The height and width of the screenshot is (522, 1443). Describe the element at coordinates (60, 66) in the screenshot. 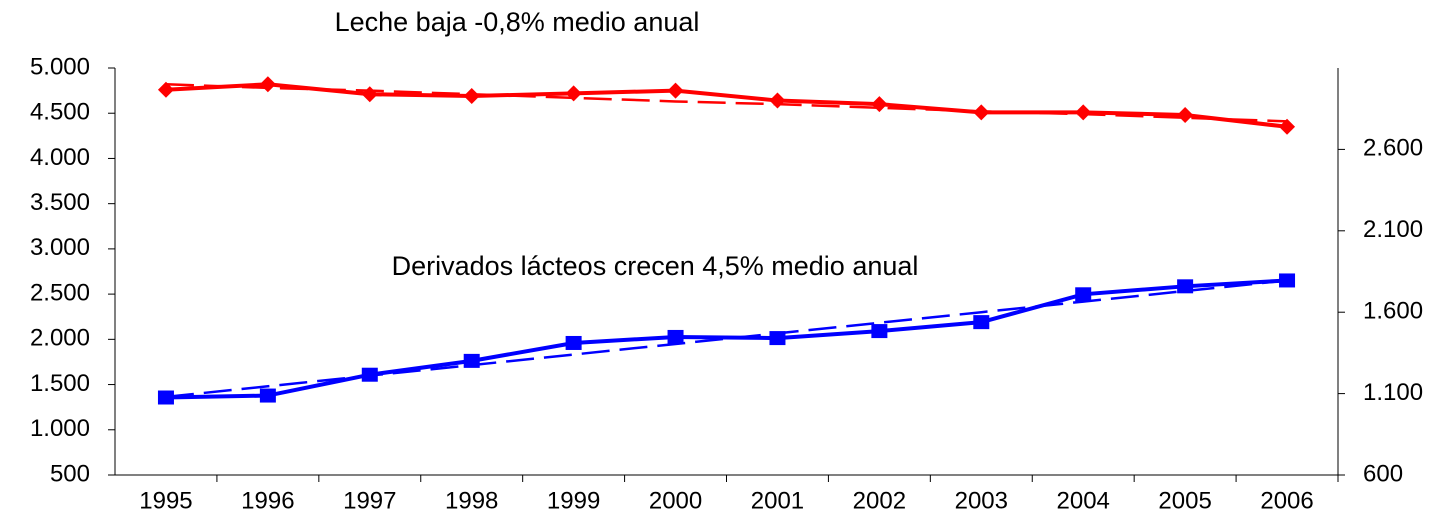

I see `y-tick-label: 5.000` at that location.